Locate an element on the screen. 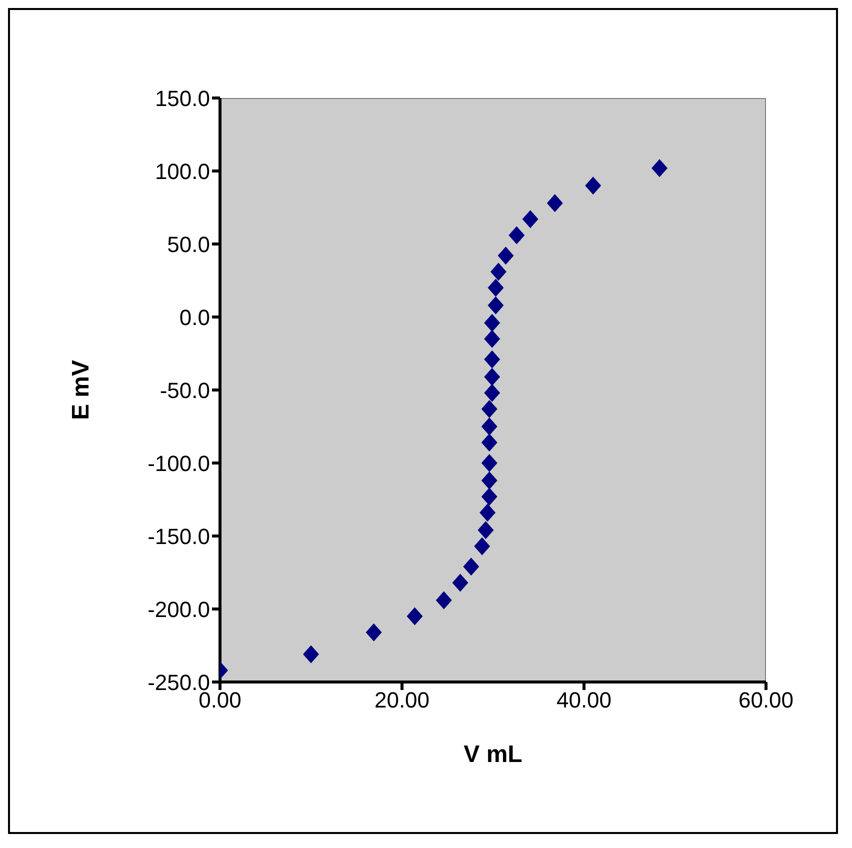 The width and height of the screenshot is (852, 848). y-tick-label: 150.0 is located at coordinates (182, 98).